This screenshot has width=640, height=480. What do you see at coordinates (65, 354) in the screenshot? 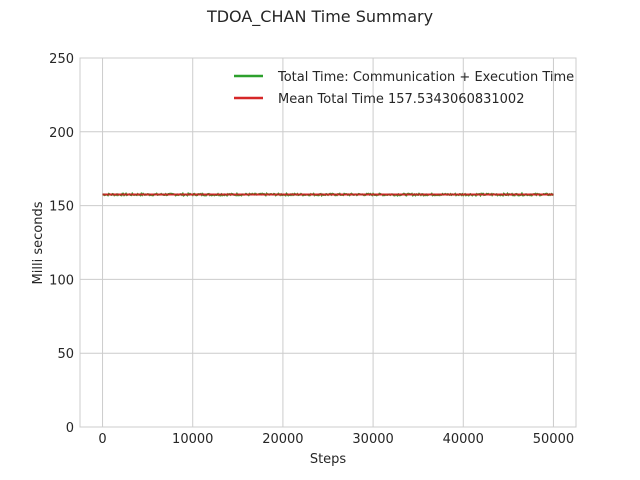
I see `y-tick-label: 50` at bounding box center [65, 354].